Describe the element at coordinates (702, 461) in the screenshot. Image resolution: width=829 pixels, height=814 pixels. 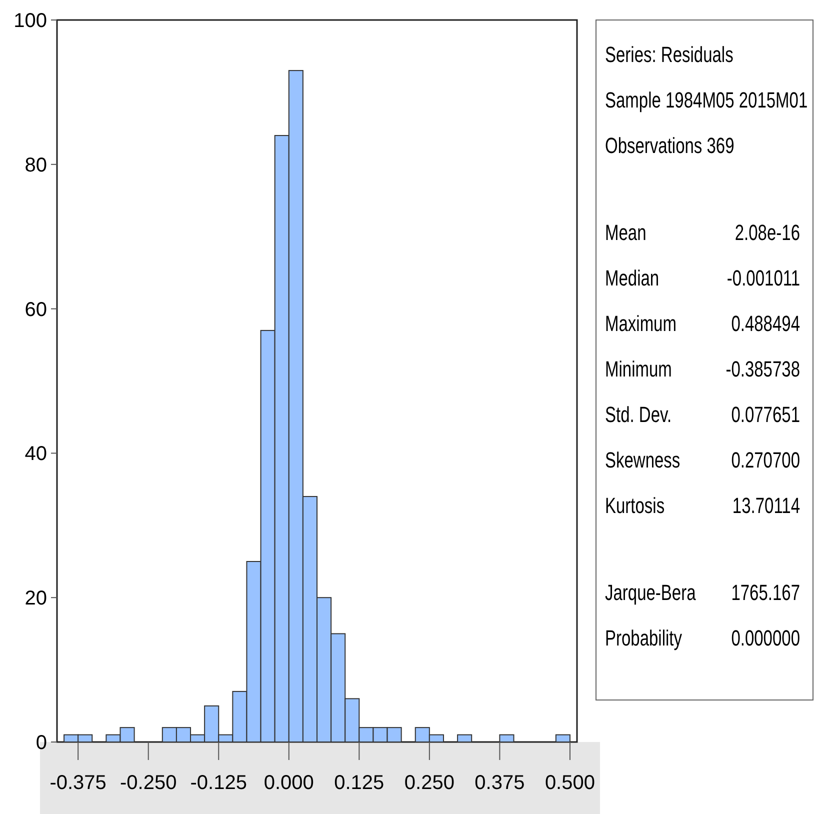
I see `text: Skewness 0.270700` at that location.